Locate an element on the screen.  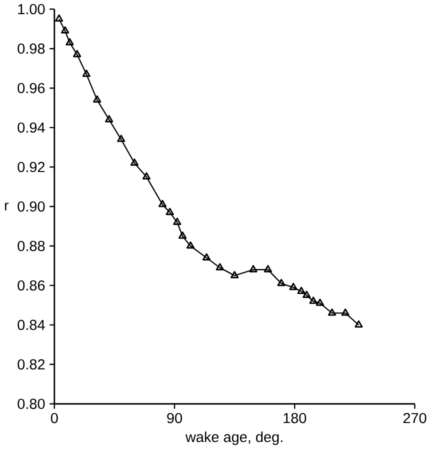
x-axis-title: wake age, deg. is located at coordinates (234, 438).